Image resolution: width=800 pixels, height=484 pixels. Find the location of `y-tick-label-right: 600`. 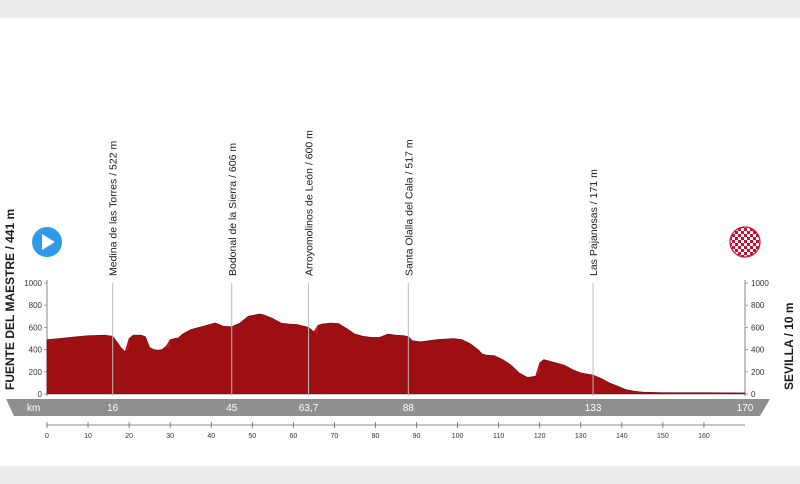

y-tick-label-right: 600 is located at coordinates (758, 327).